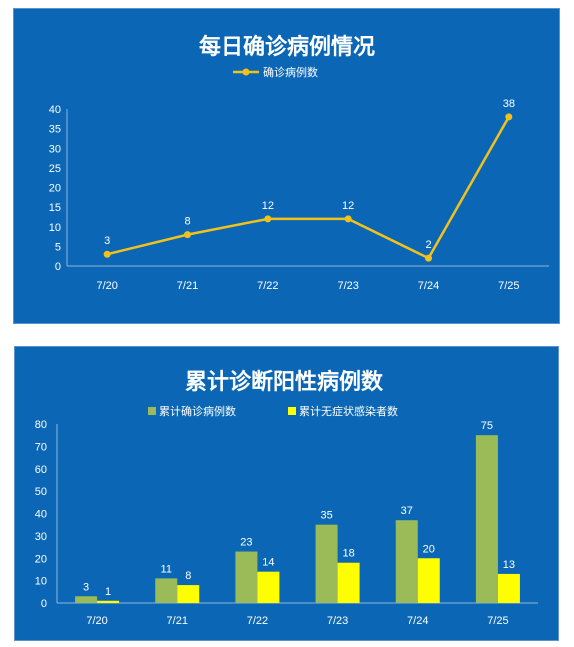  What do you see at coordinates (407, 511) in the screenshot?
I see `data-label: 37` at bounding box center [407, 511].